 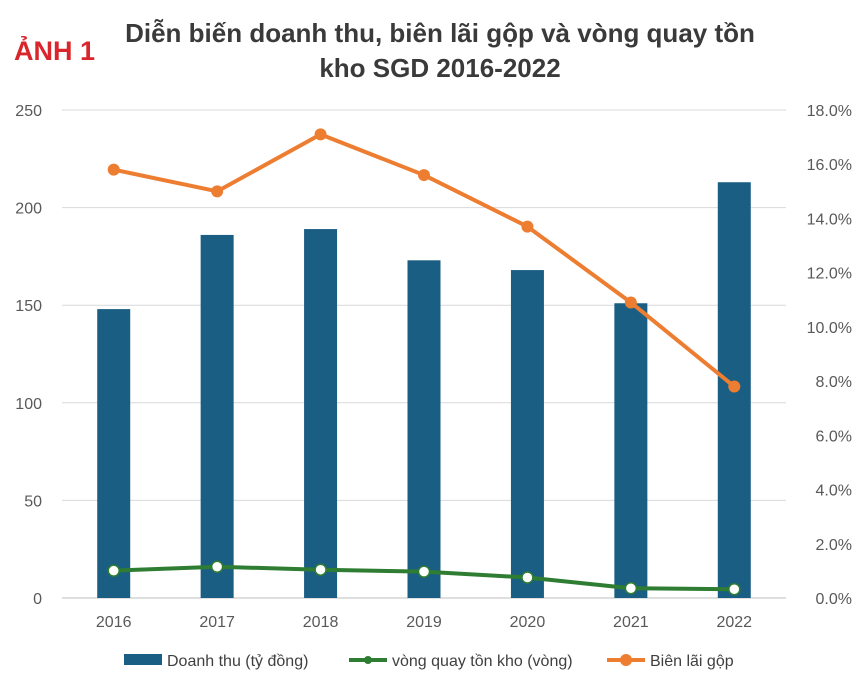 What do you see at coordinates (829, 111) in the screenshot?
I see `y-right-tick-label: 18.0%` at bounding box center [829, 111].